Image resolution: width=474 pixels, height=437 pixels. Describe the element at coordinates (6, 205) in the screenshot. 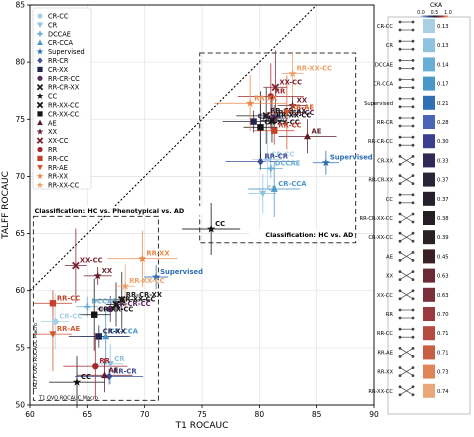

I see `y-axis-label: TALFF ROCAUC` at that location.